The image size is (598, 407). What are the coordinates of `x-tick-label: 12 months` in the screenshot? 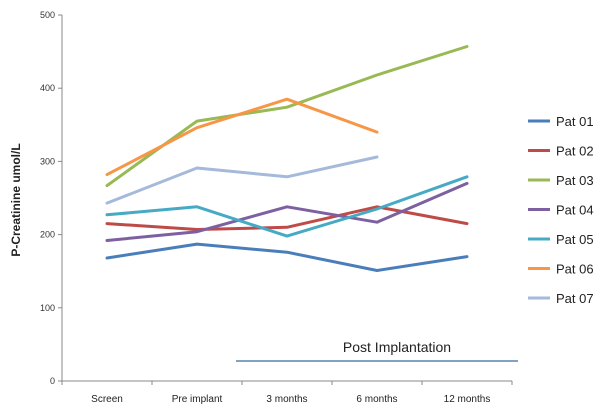 It's located at (467, 399).